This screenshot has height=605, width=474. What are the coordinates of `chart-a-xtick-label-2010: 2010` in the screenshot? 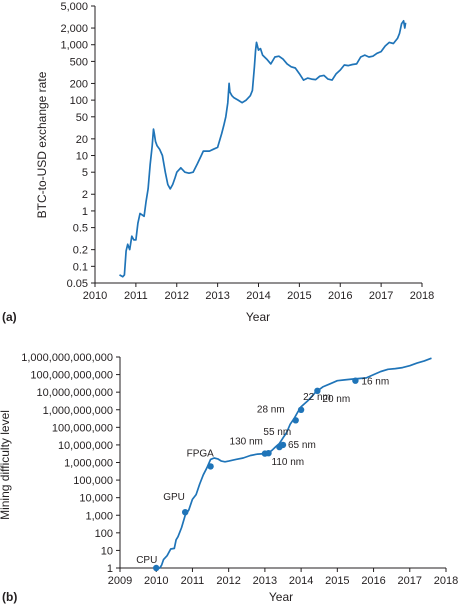 It's located at (95, 296).